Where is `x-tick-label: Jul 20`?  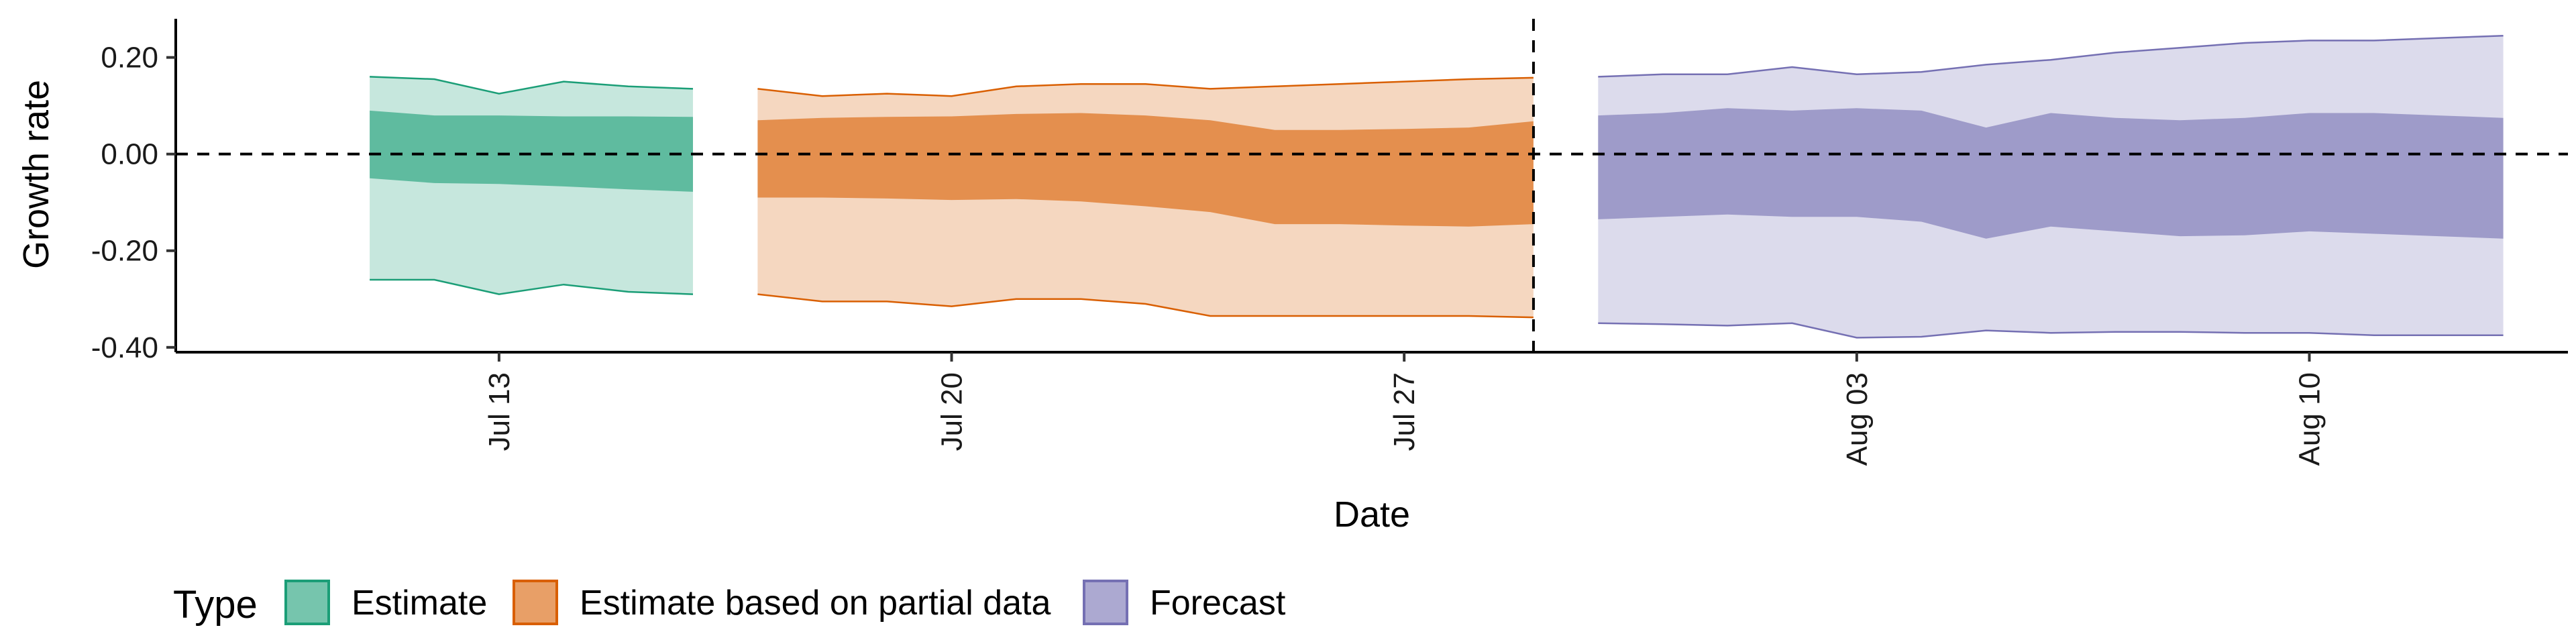
x-tick-label: Jul 20 is located at coordinates (952, 411).